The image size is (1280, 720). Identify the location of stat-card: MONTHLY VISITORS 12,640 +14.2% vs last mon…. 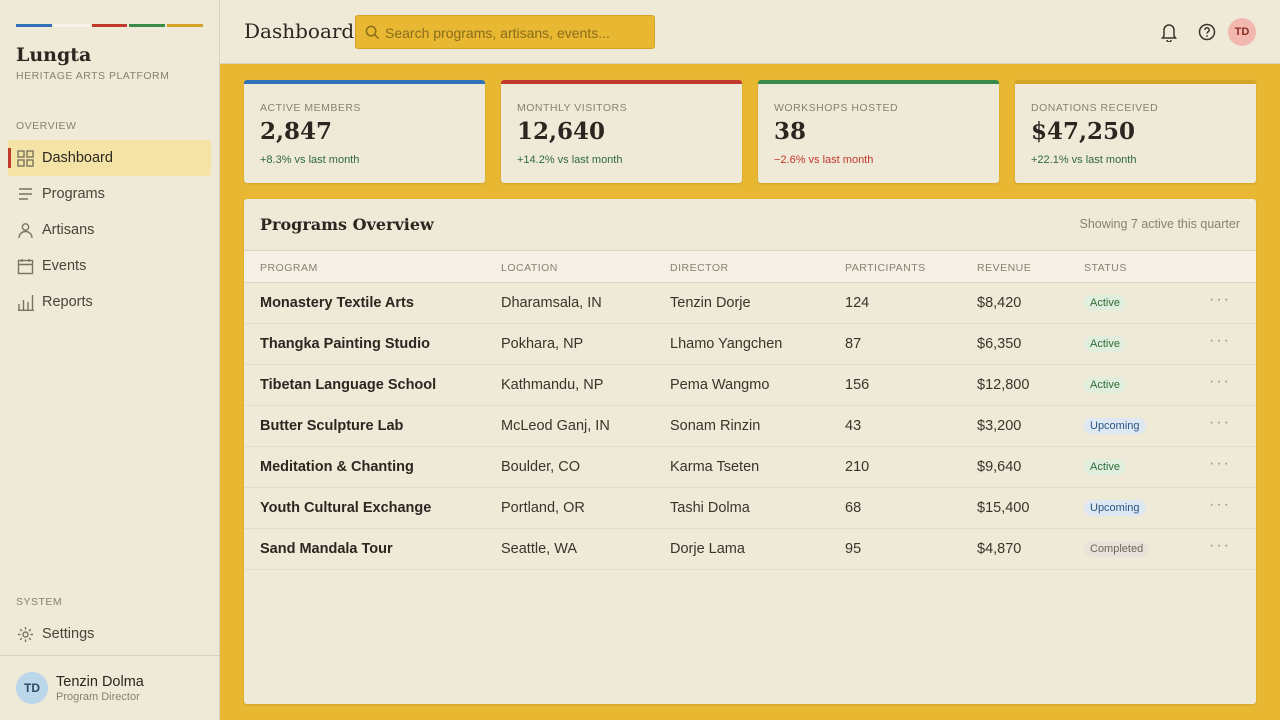
(621, 131).